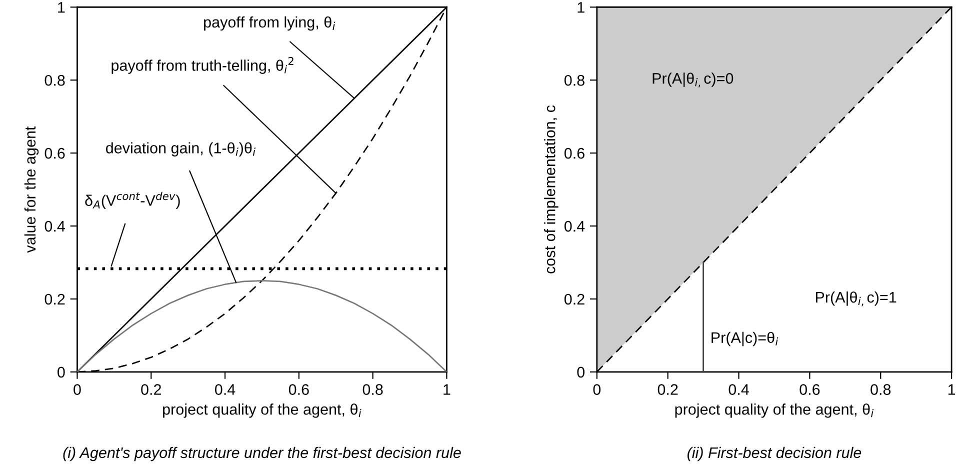 Image resolution: width=969 pixels, height=475 pixels. I want to click on y-axis-title: value for the agent, so click(31, 189).